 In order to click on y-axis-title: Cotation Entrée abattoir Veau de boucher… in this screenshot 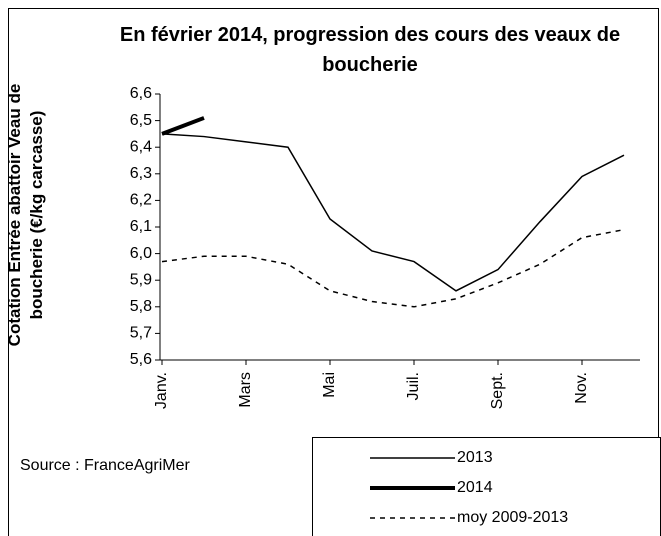, I will do `click(25, 215)`.